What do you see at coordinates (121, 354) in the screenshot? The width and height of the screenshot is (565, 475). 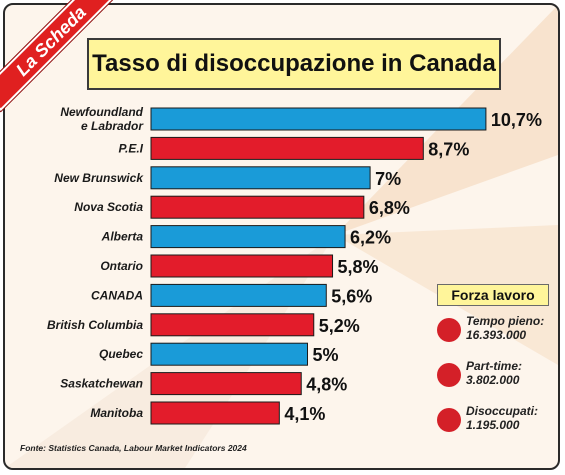 I see `category-label-8: Quebec` at bounding box center [121, 354].